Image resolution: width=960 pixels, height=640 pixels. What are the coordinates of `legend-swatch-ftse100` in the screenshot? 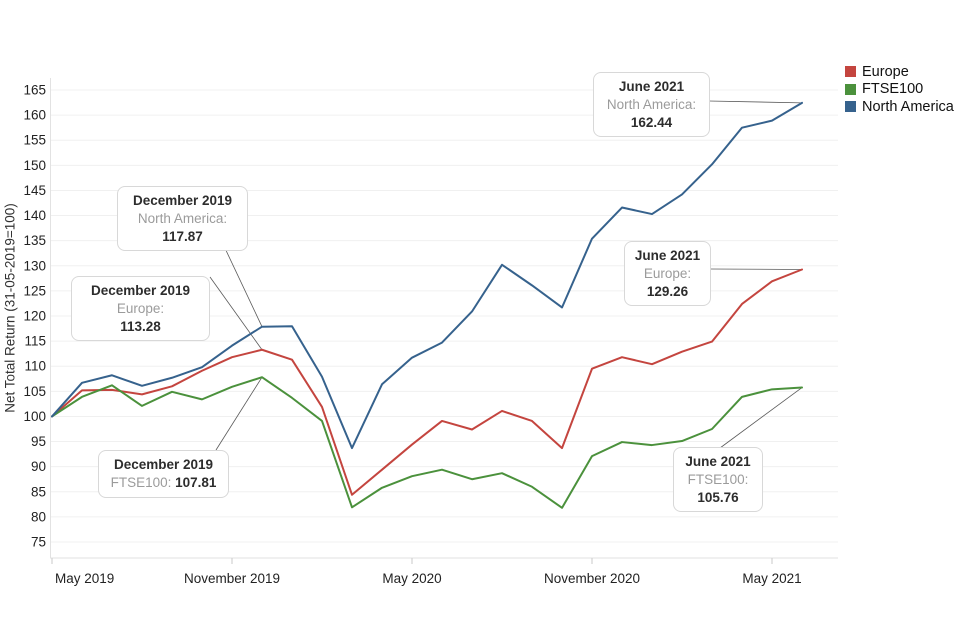 It's located at (850, 89).